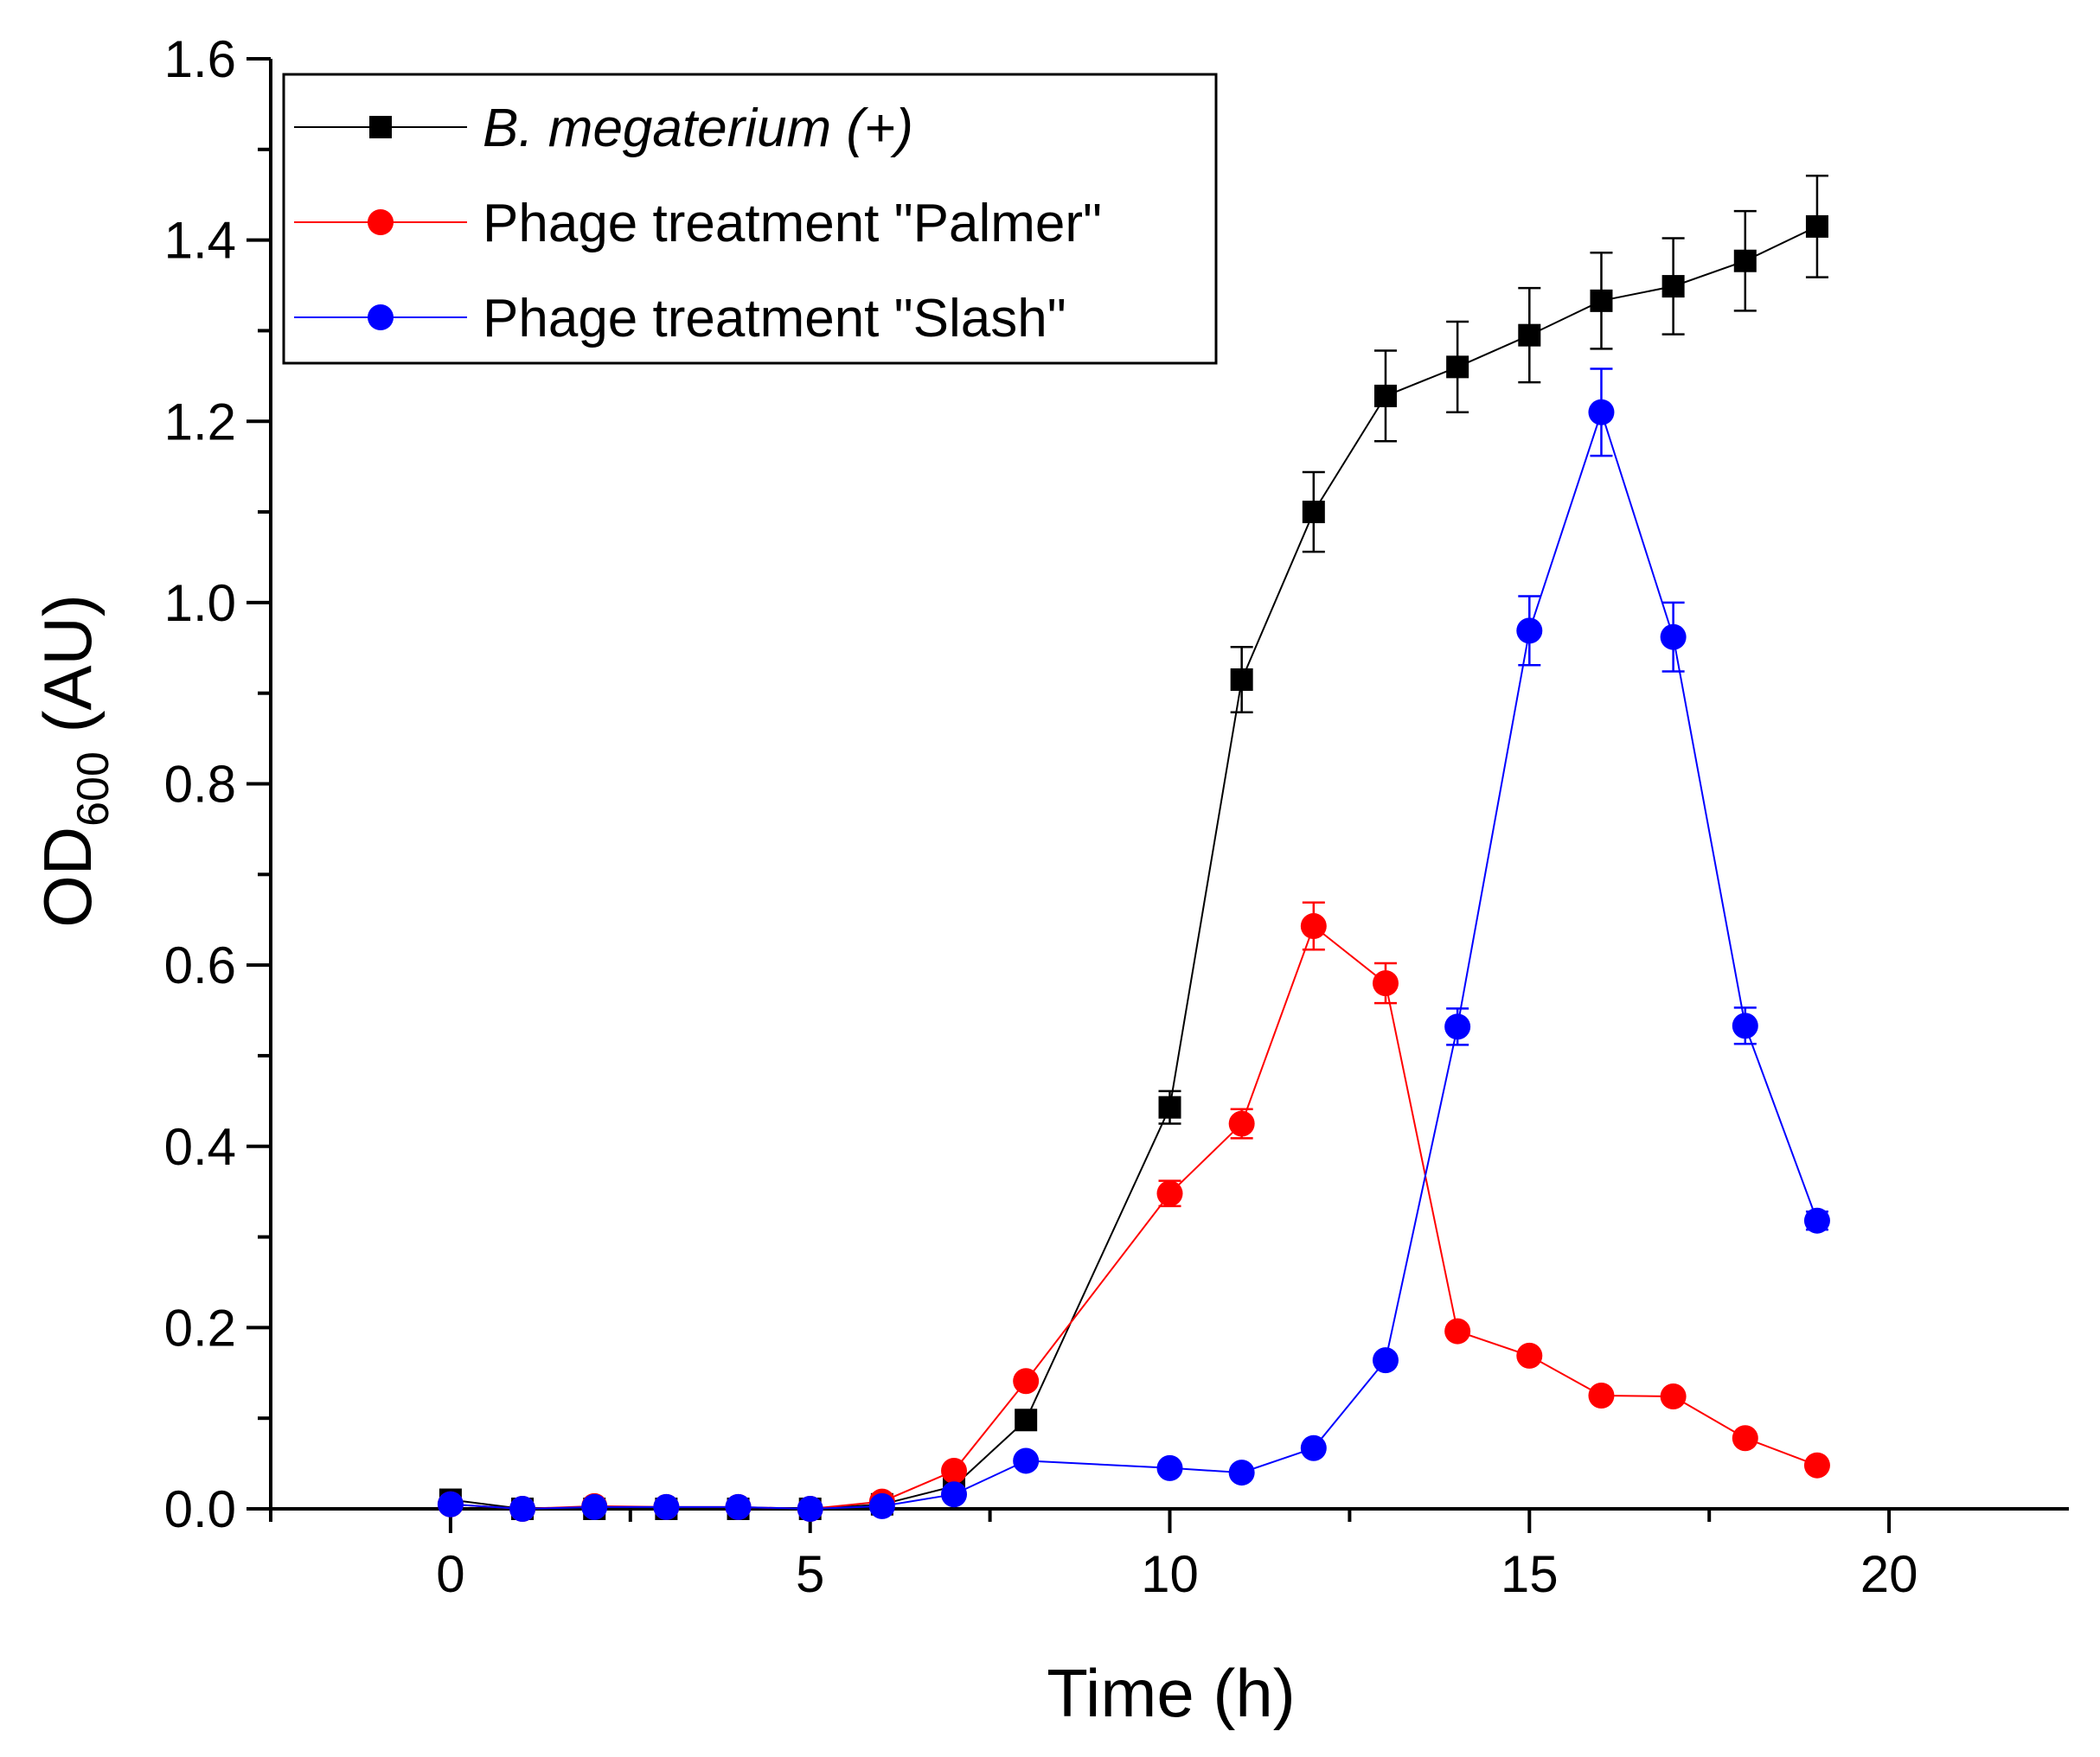  I want to click on y-tick-label: 0.0, so click(200, 1509).